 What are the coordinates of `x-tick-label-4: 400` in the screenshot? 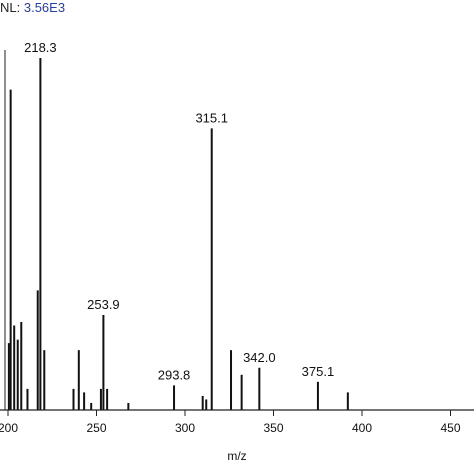 It's located at (362, 428).